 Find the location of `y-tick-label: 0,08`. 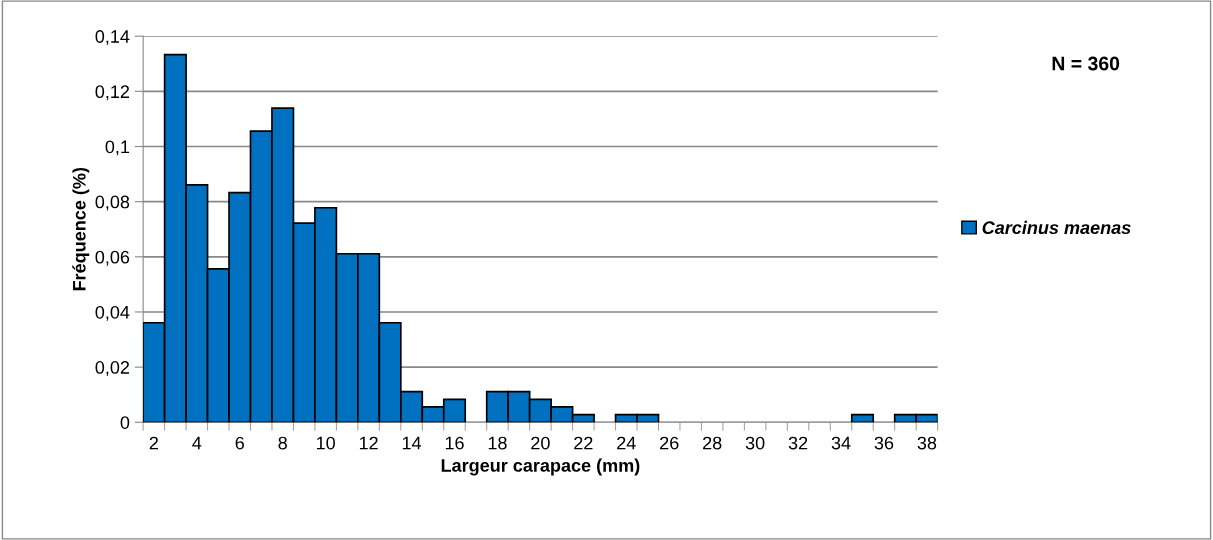

y-tick-label: 0,08 is located at coordinates (112, 203).